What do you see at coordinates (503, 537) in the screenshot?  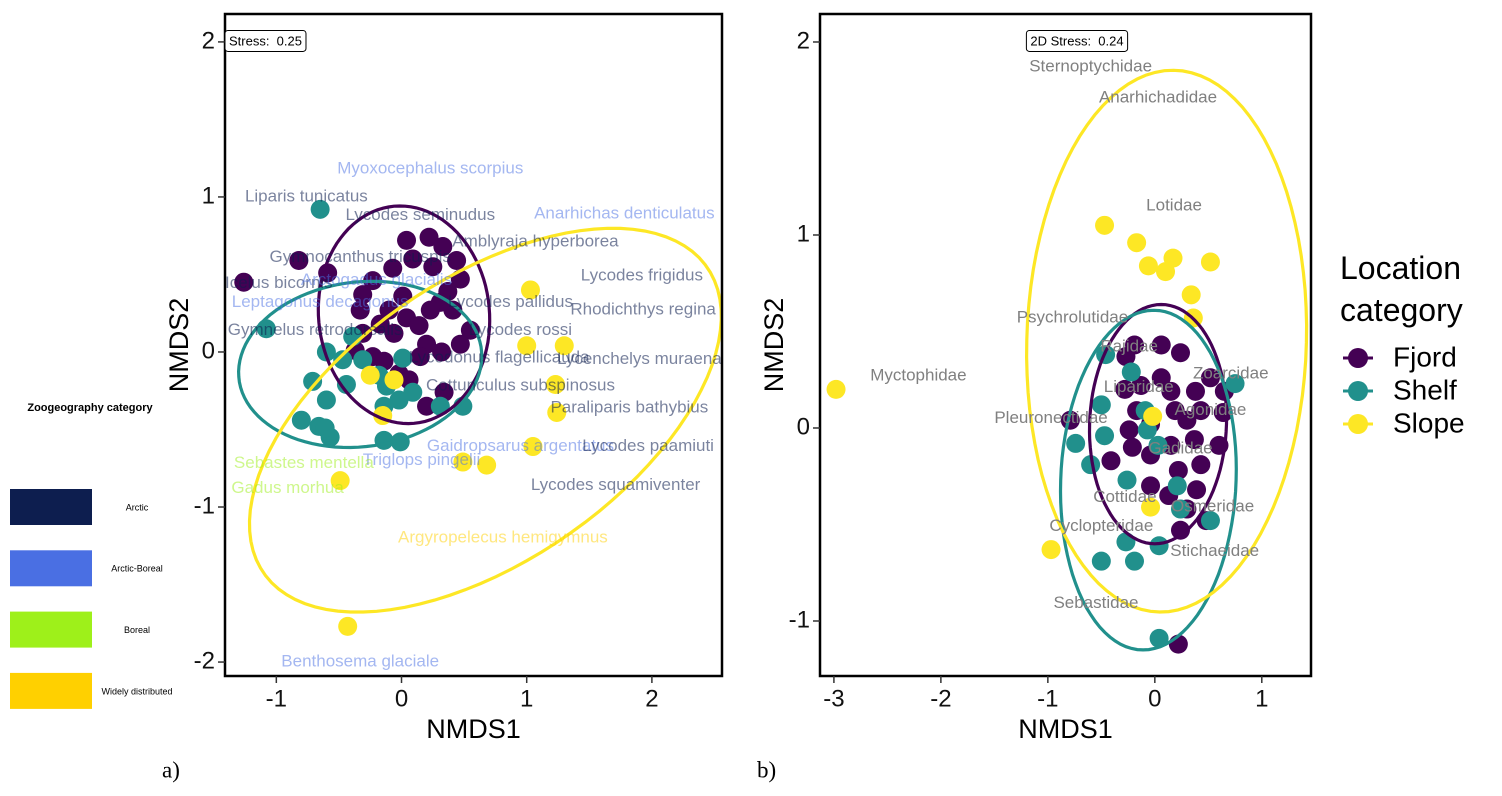 I see `species-label: Argyropelecus hemigymnus` at bounding box center [503, 537].